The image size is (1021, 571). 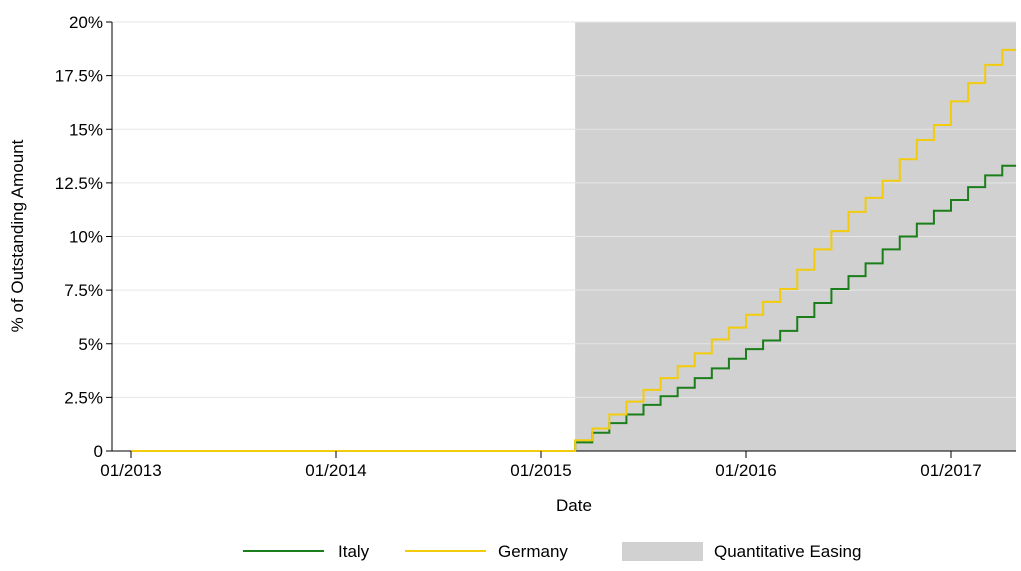 I want to click on x-axis-title: Date, so click(x=574, y=505).